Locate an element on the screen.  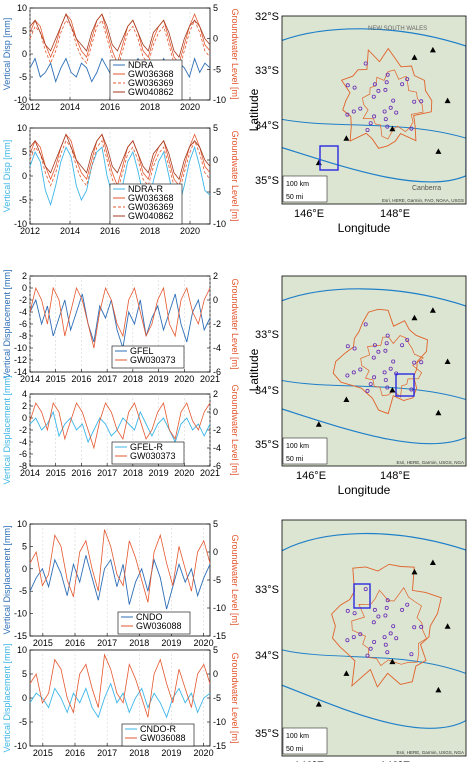
legend-entry: GFEL is located at coordinates (142, 351).